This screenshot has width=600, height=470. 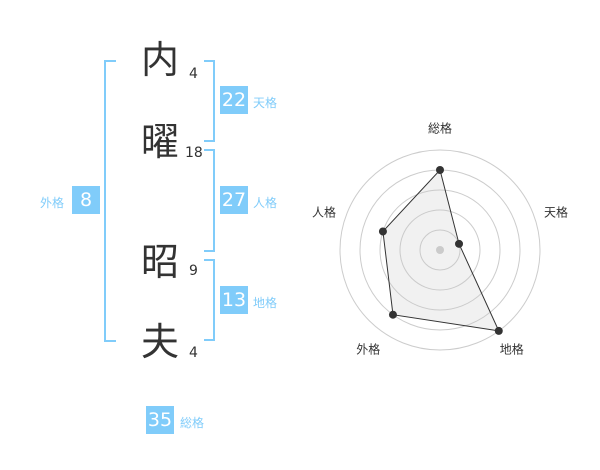 I want to click on gaikaku-label: 外格, so click(x=52, y=203).